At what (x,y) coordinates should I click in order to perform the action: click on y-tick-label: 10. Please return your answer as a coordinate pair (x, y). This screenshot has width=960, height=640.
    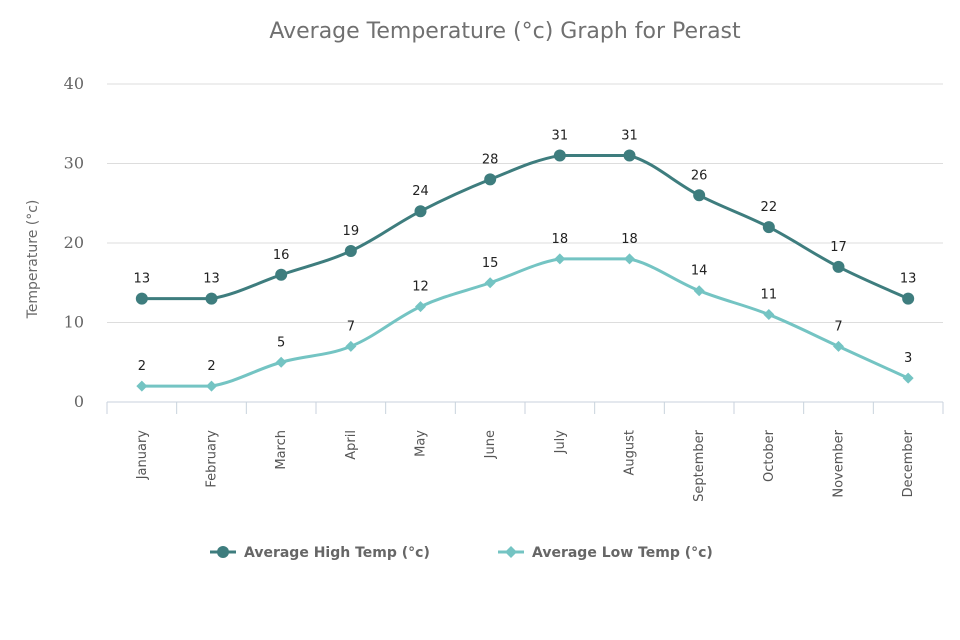
    Looking at the image, I should click on (74, 322).